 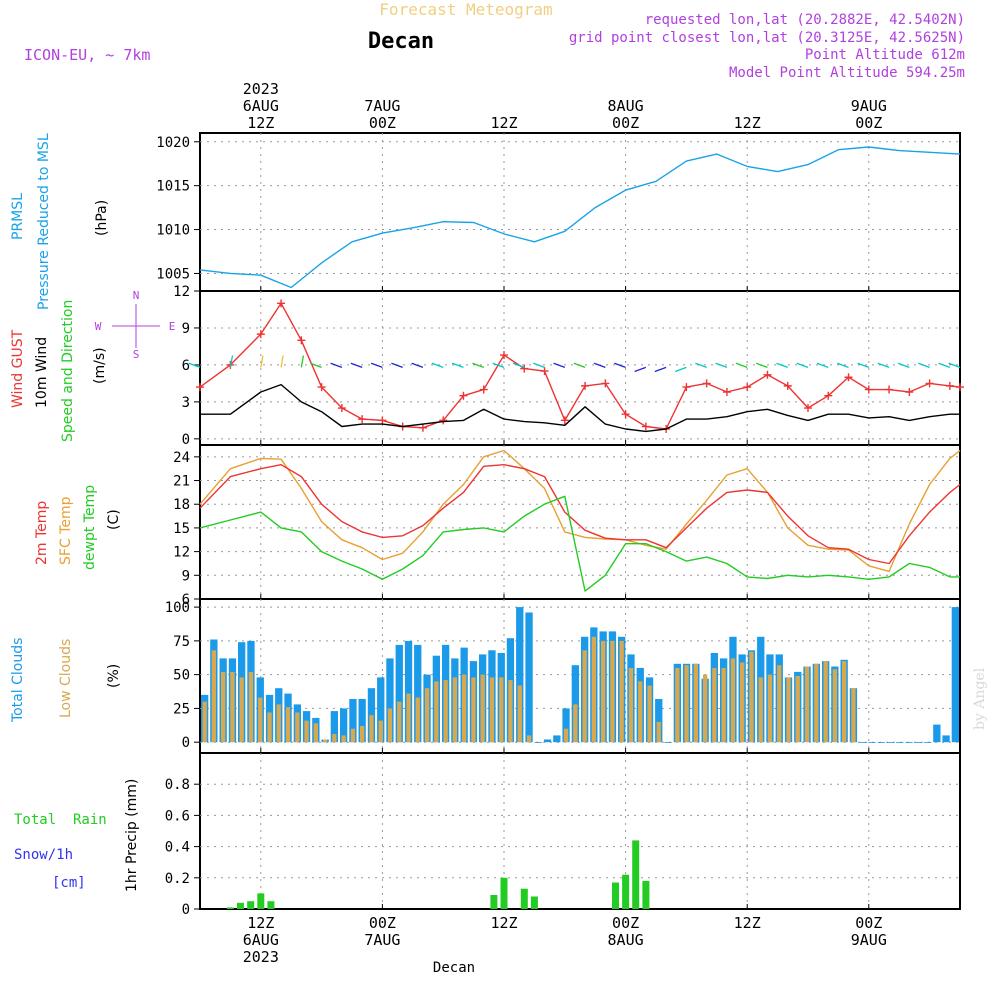 What do you see at coordinates (626, 106) in the screenshot?
I see `time-label-top: 8AUG` at bounding box center [626, 106].